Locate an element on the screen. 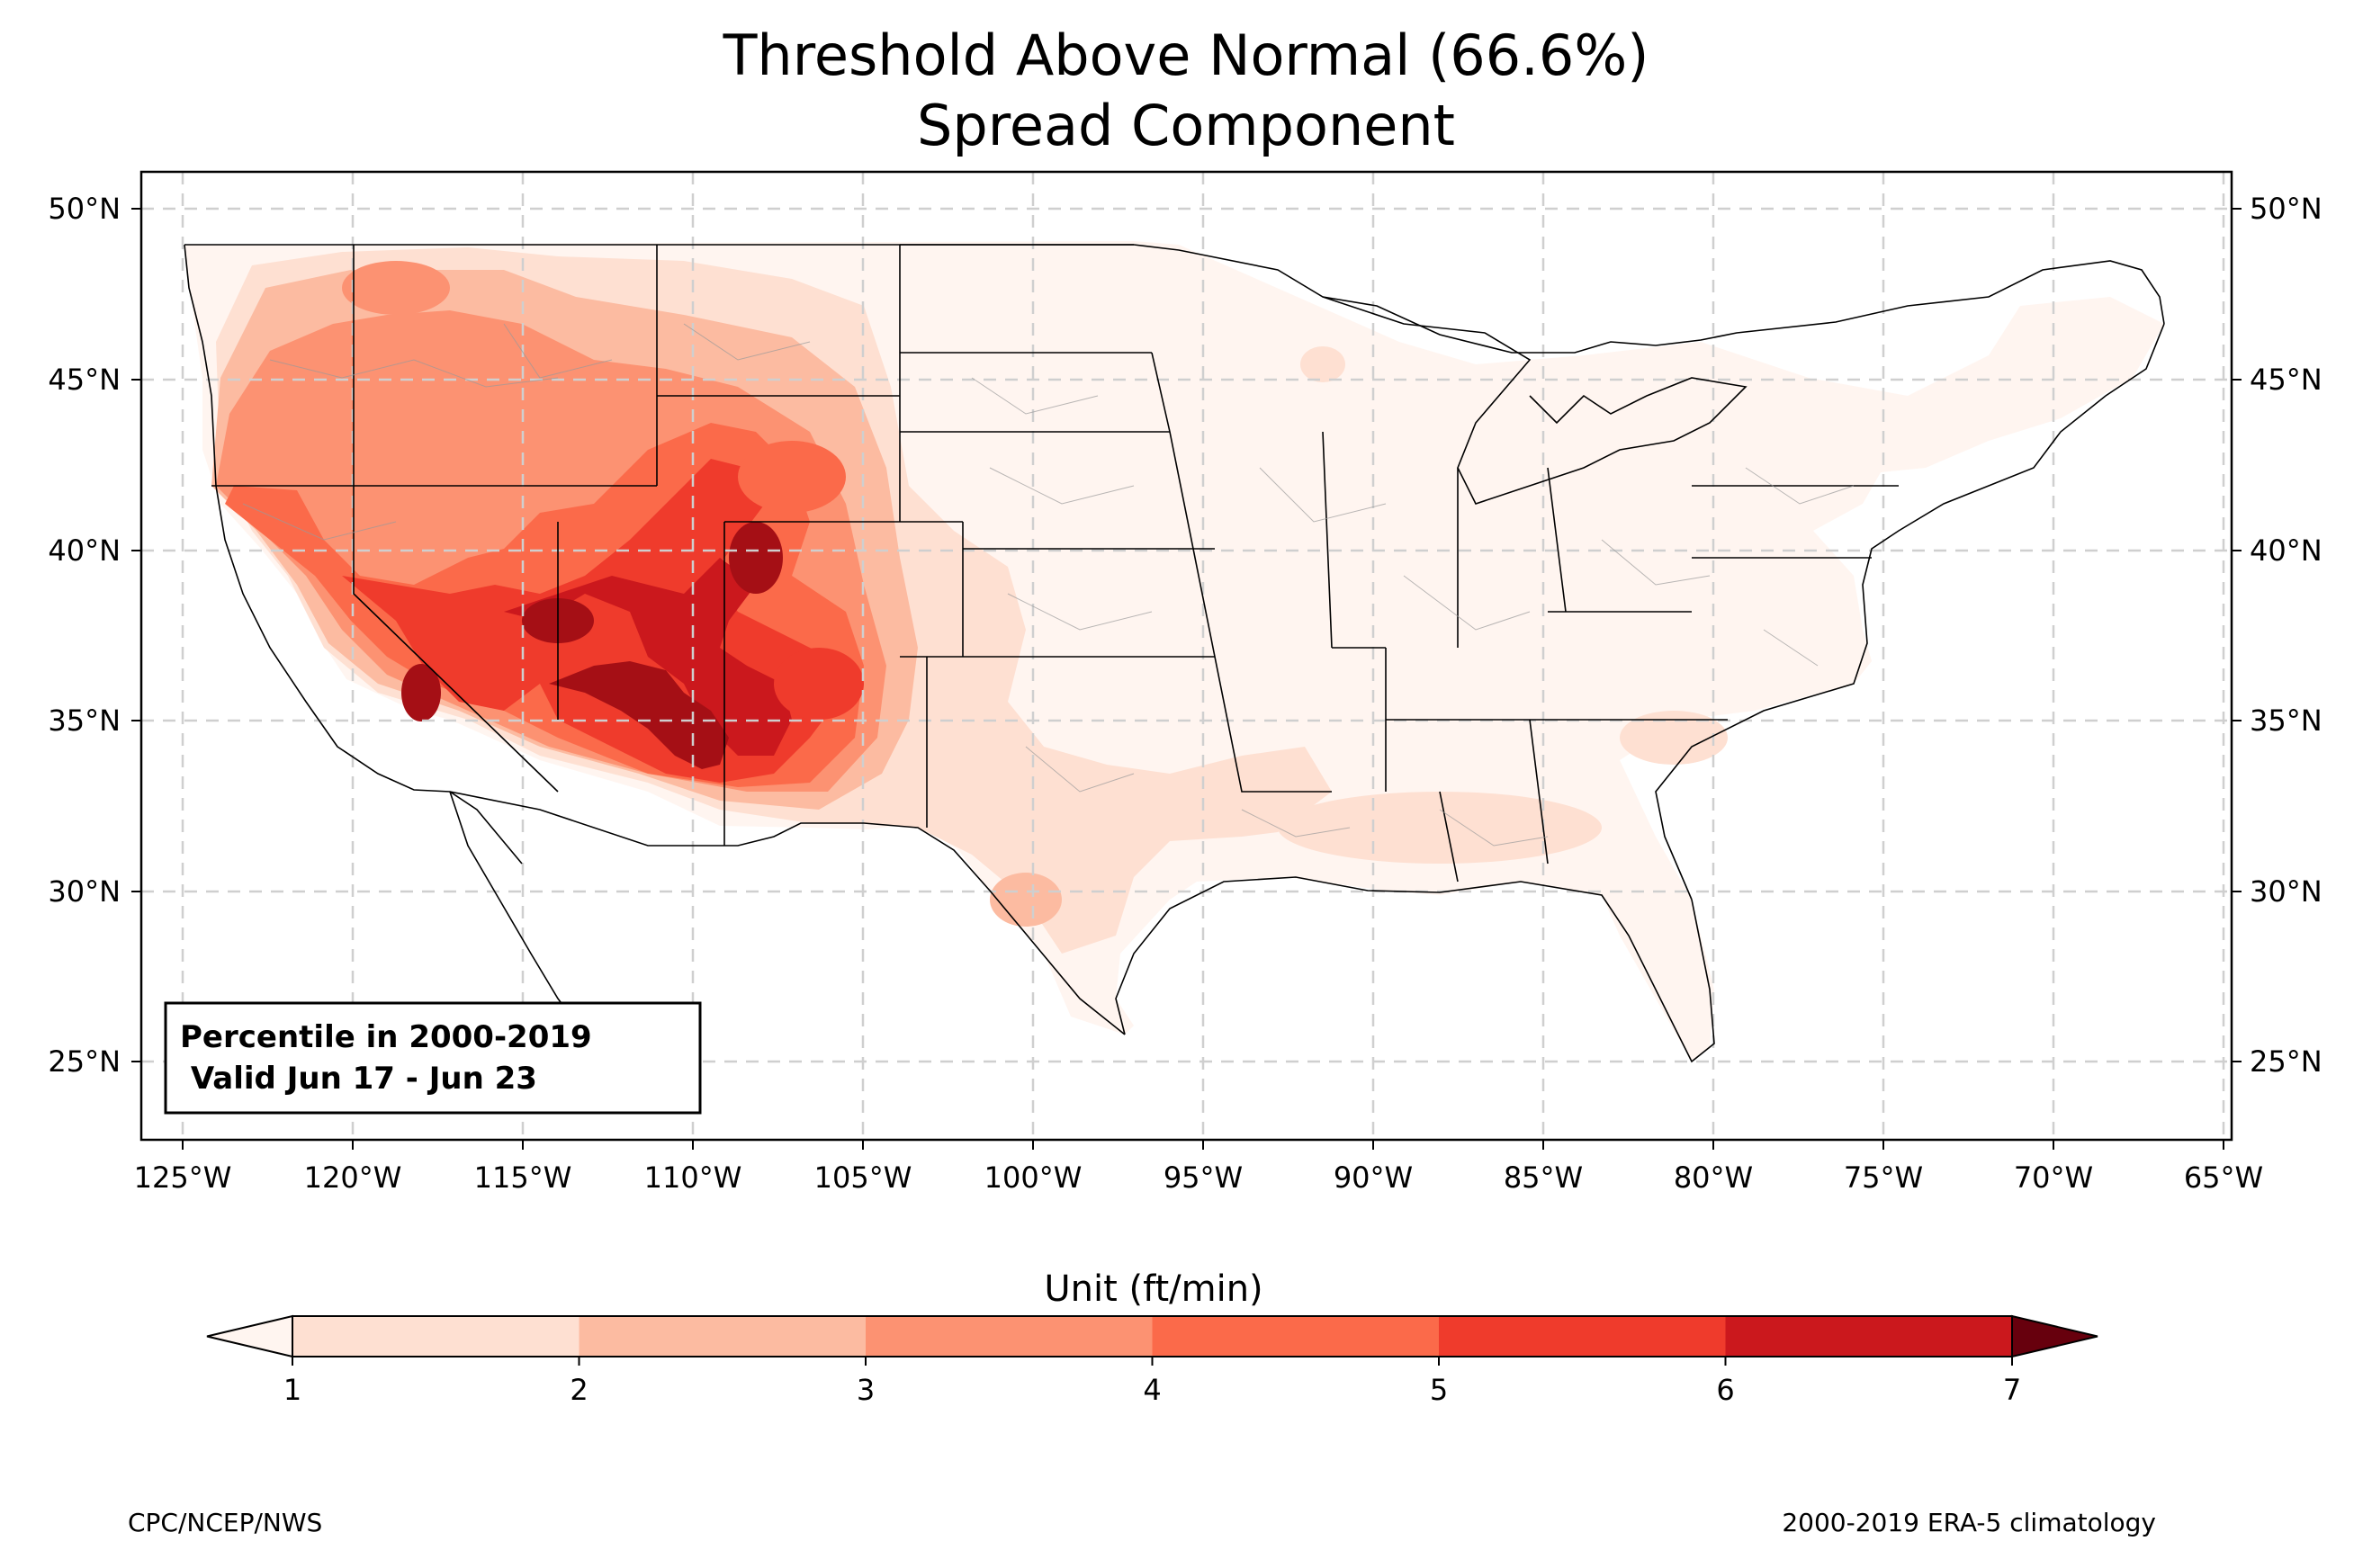 This screenshot has height=1568, width=2372. lon-label: 90°W is located at coordinates (1373, 1177).